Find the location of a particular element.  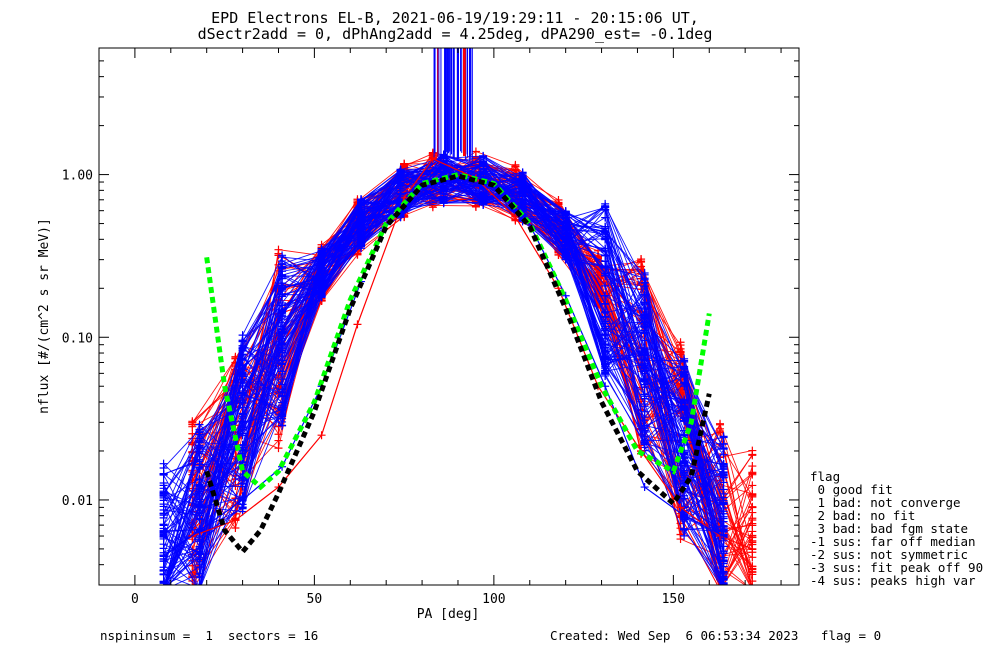

x-tick-label: 150 is located at coordinates (673, 599).